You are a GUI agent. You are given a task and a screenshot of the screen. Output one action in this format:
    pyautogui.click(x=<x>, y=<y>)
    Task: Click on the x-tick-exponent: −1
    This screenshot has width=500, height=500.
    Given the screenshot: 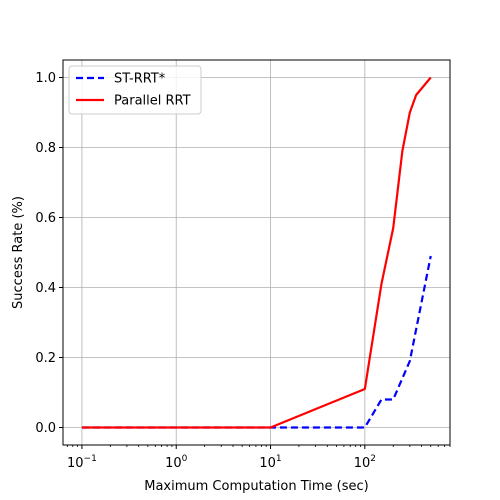 What is the action you would take?
    pyautogui.click(x=90, y=459)
    